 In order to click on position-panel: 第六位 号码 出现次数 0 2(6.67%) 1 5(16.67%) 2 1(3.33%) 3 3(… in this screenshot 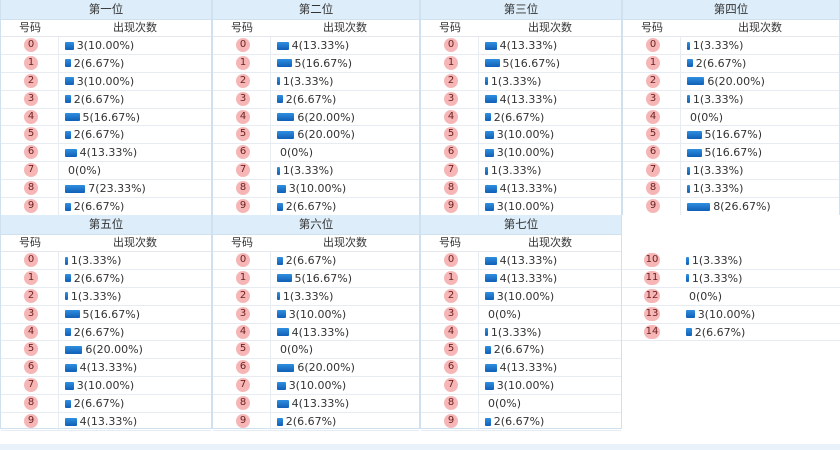, I will do `click(316, 323)`.